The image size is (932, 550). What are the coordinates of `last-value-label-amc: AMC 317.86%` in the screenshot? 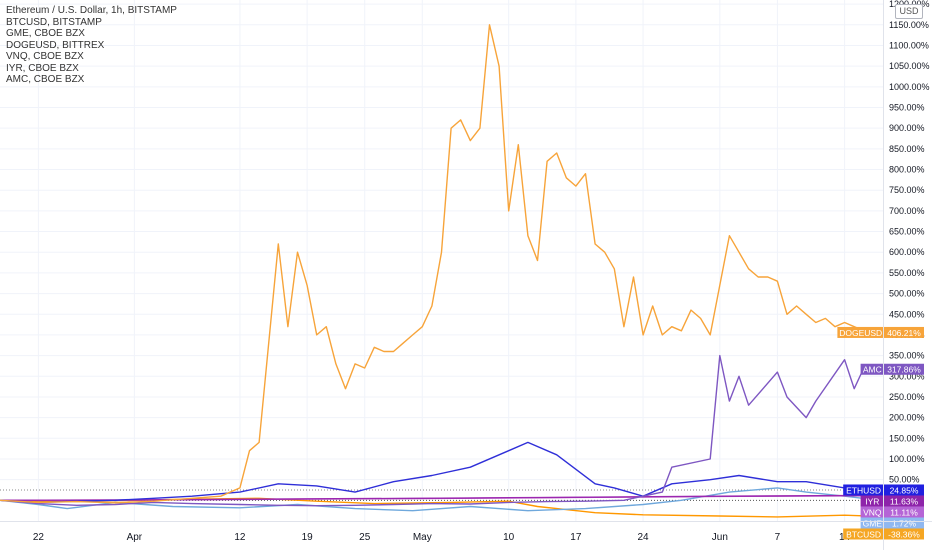 It's located at (892, 369).